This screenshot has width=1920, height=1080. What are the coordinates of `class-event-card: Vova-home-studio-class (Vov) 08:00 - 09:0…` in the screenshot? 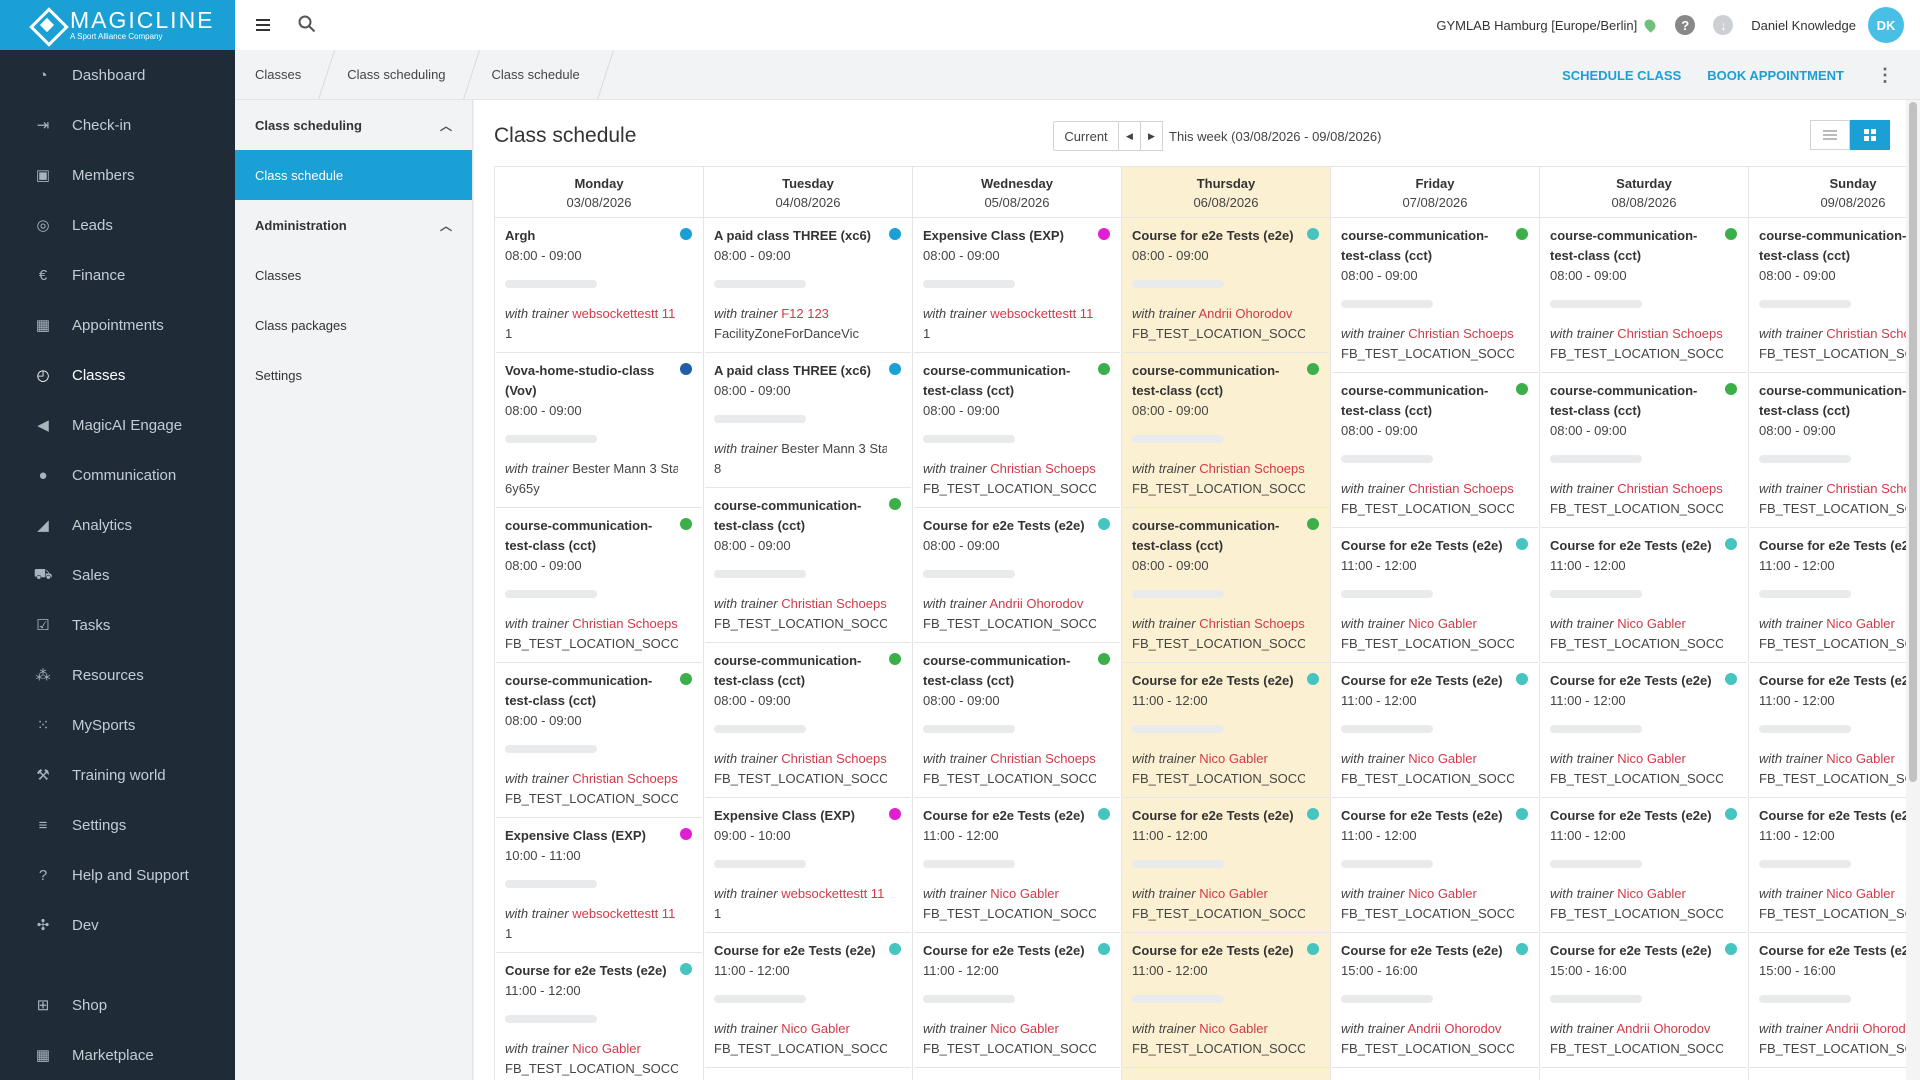 It's located at (599, 430).